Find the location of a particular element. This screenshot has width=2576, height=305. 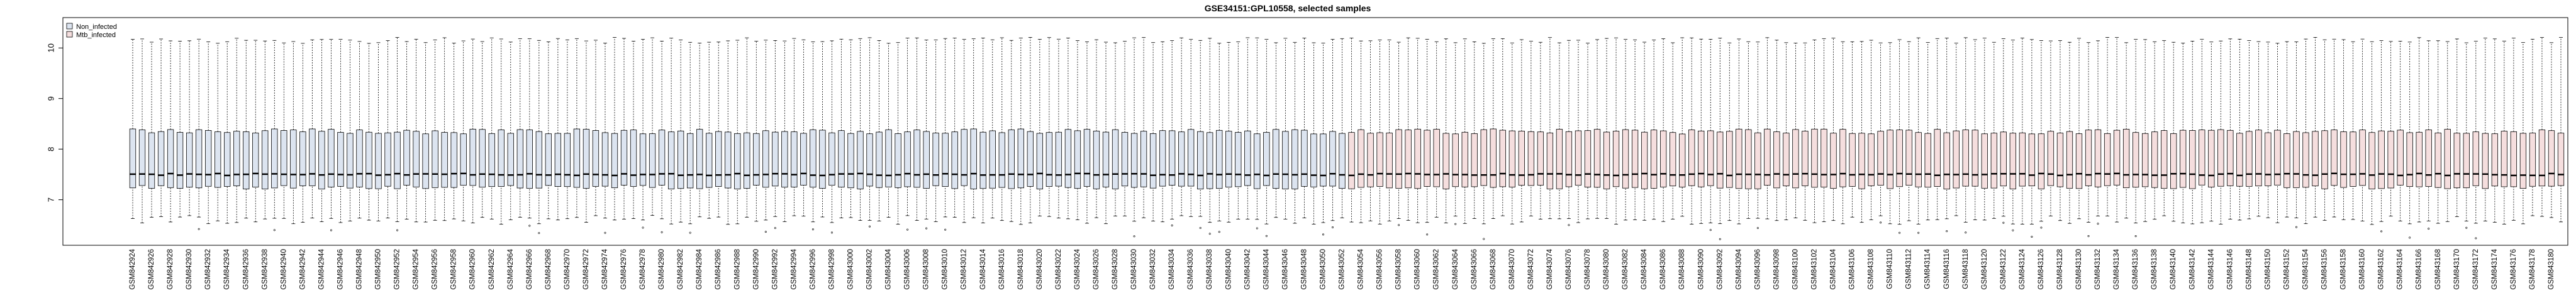

x-tick-label: GSM843066 is located at coordinates (1474, 269).